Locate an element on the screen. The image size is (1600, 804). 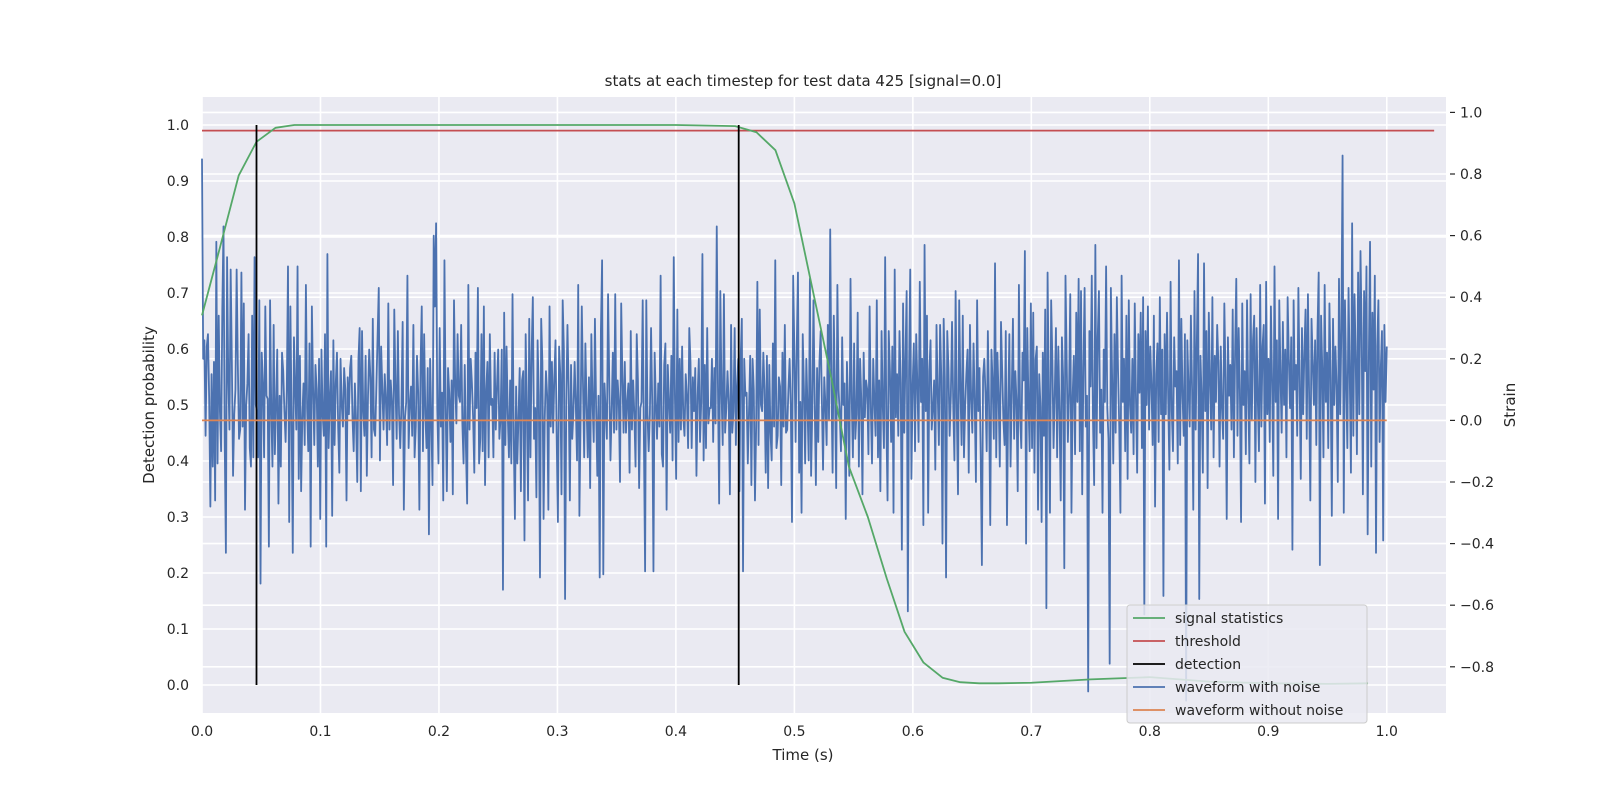
y-tick-label-left: 0.1 is located at coordinates (178, 630).